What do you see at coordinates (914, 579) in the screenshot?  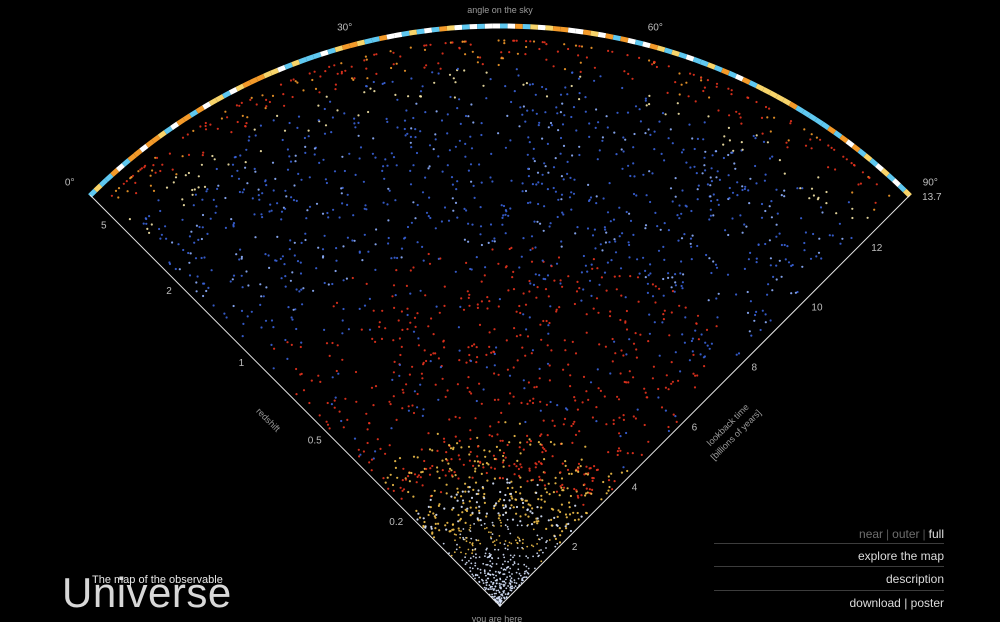 I see `description-link: description` at bounding box center [914, 579].